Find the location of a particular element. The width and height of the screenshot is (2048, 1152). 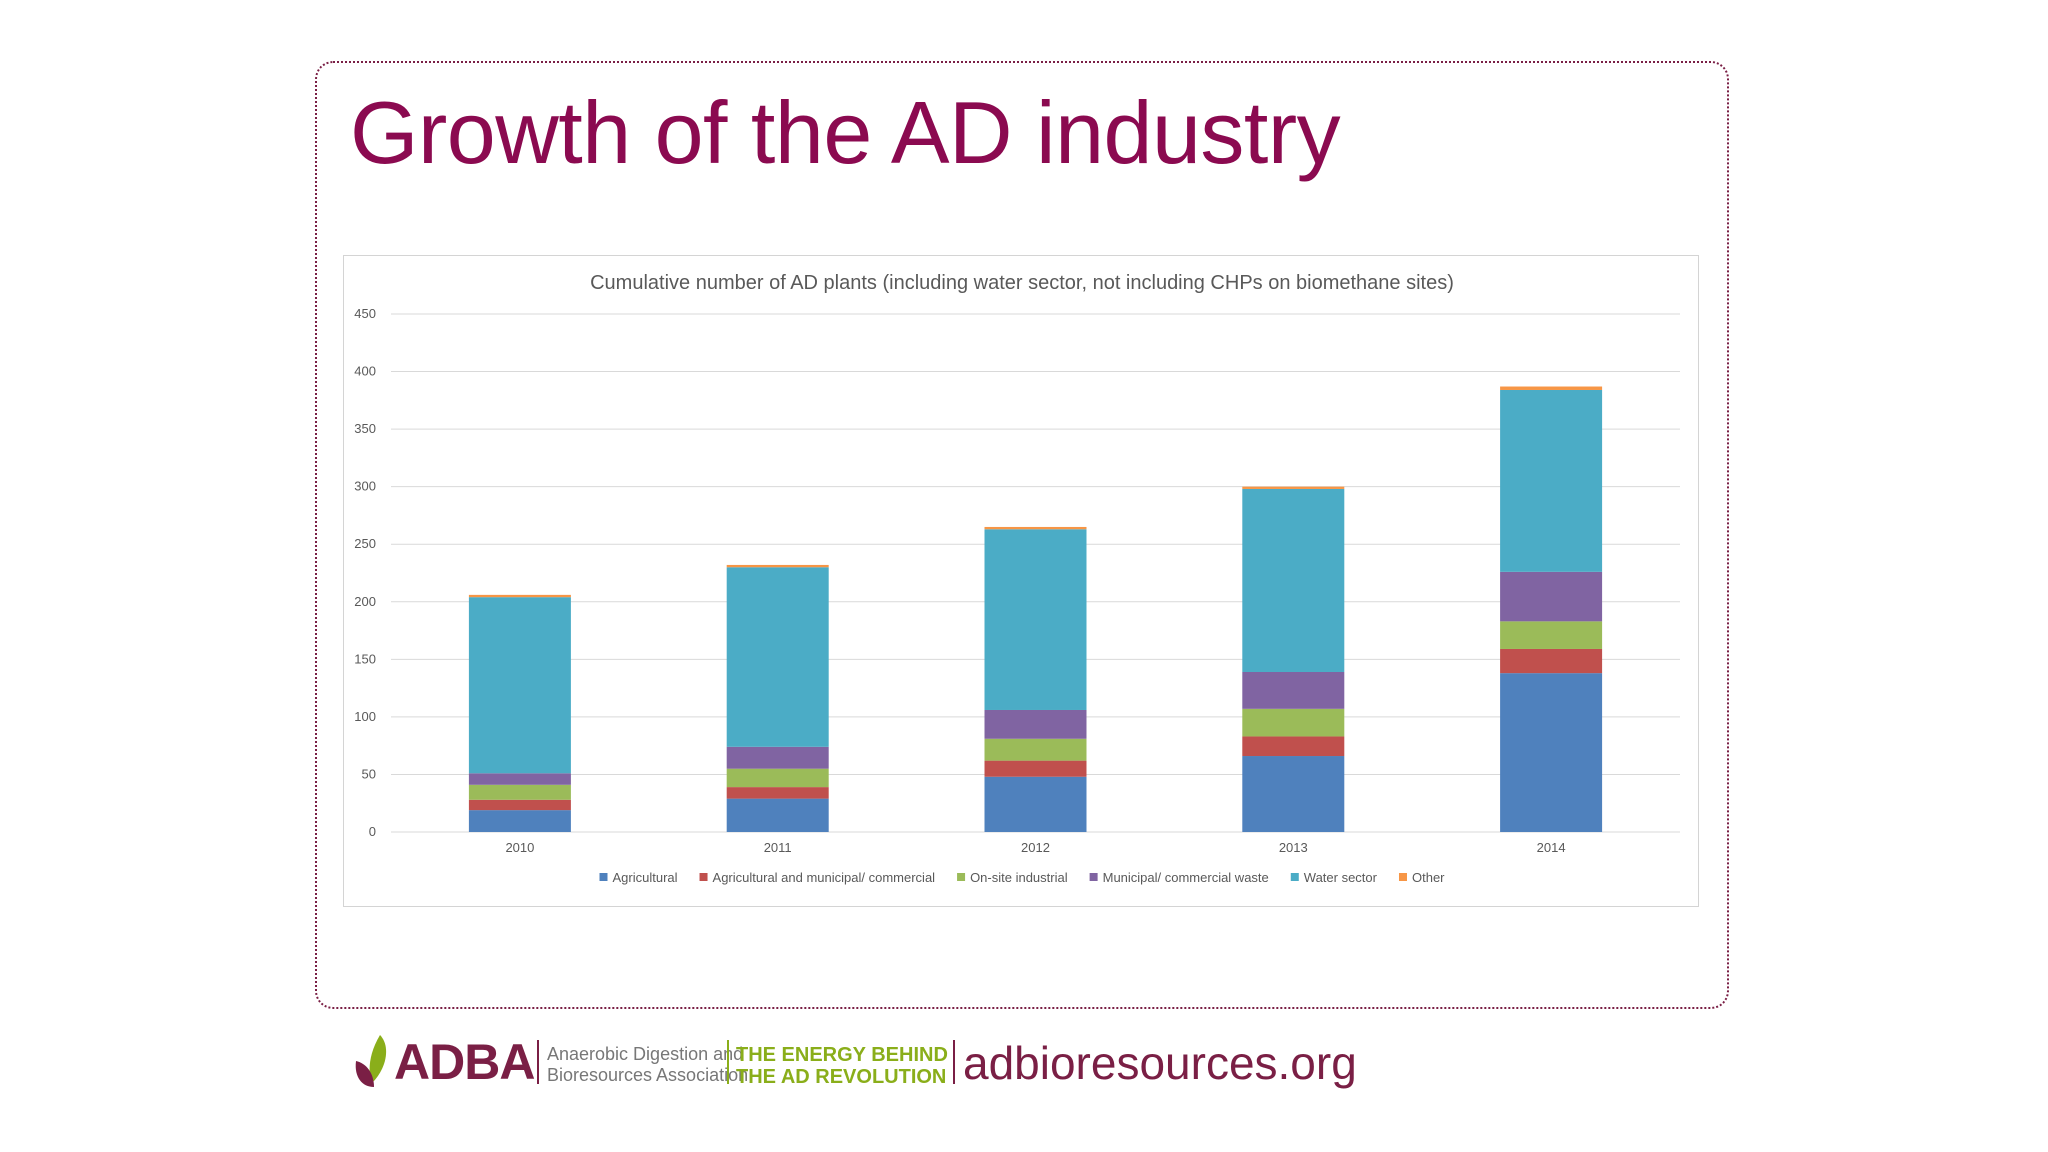

legend-item: Agricultural is located at coordinates (638, 877).